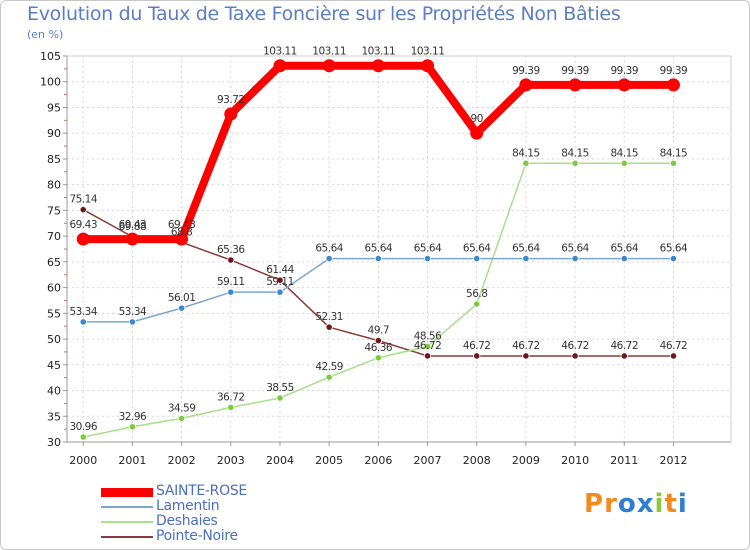 The width and height of the screenshot is (750, 550). I want to click on y-tick-label: 50, so click(54, 339).